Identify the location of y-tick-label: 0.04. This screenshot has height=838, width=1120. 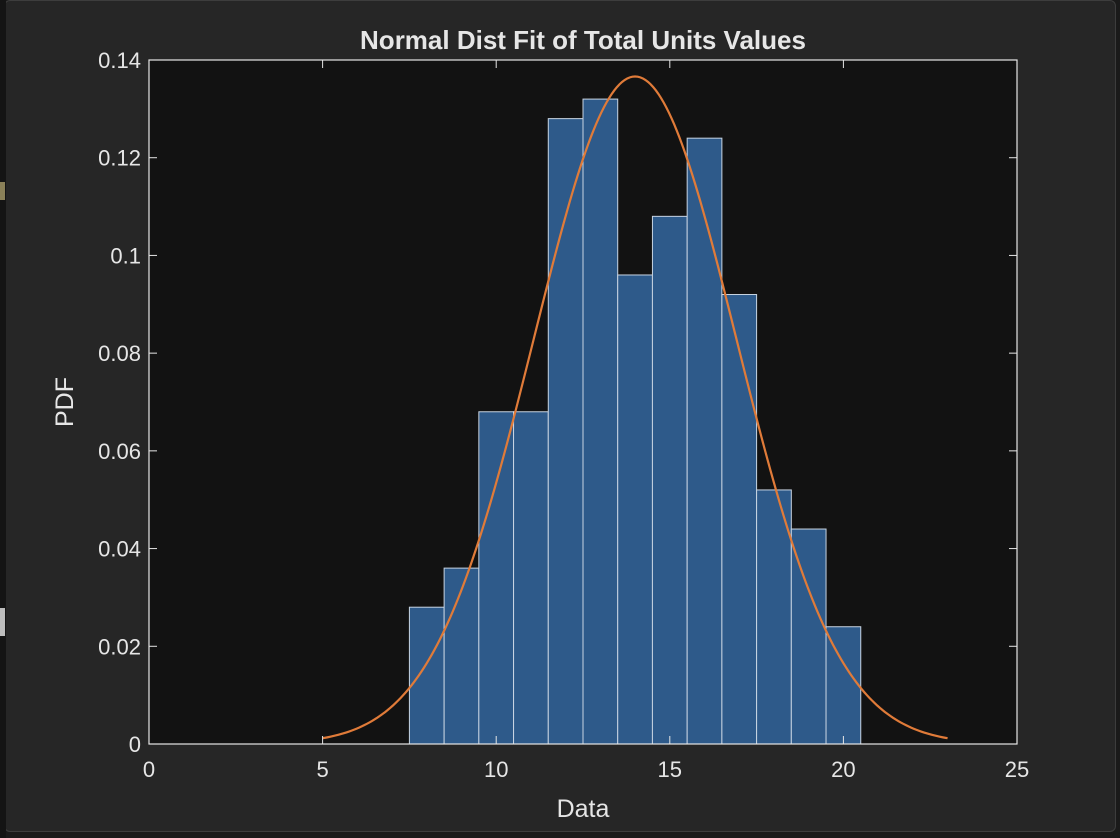
(119, 549).